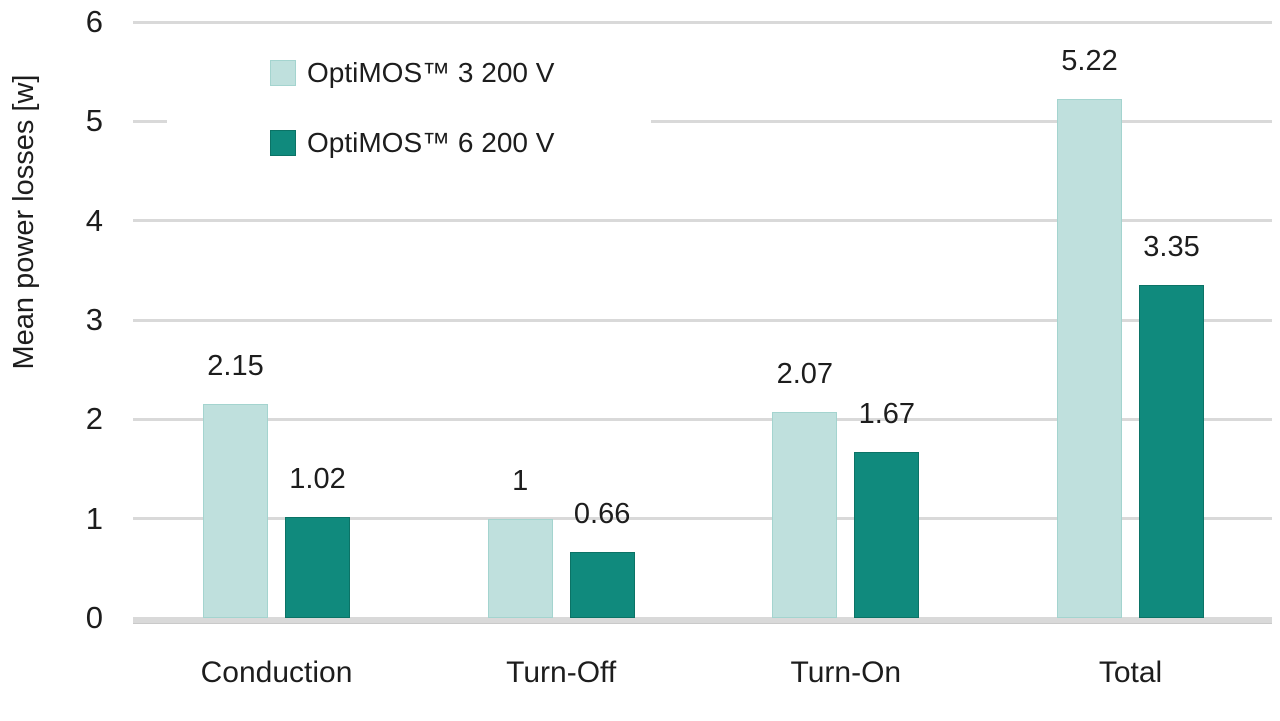  I want to click on bar-optimos3-turn-off, so click(520, 568).